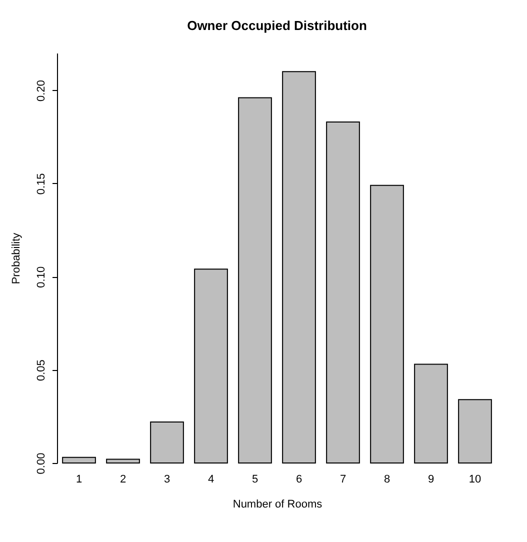  Describe the element at coordinates (42, 371) in the screenshot. I see `y-tick-label: 0.05` at that location.